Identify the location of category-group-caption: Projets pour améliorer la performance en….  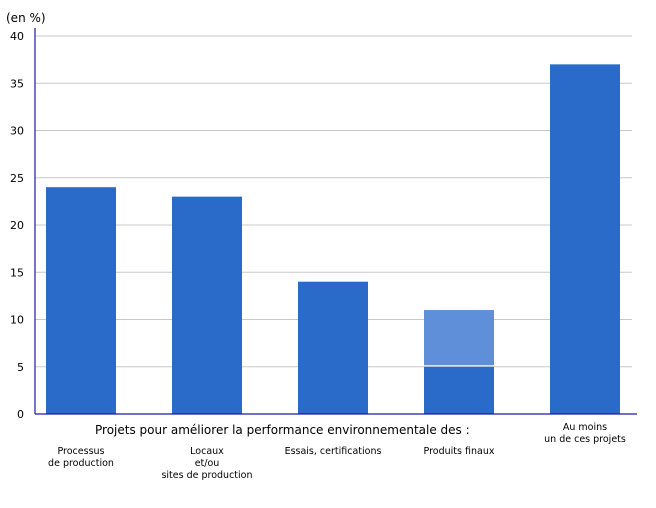
(282, 430).